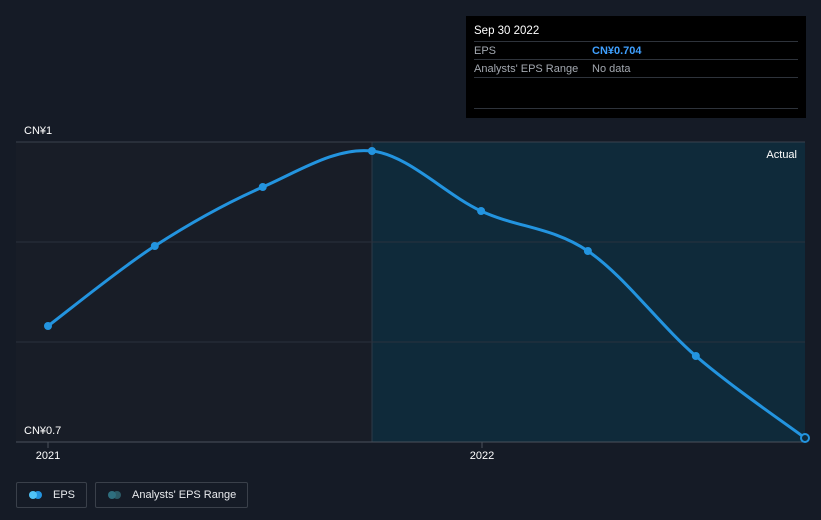  I want to click on legend-label-analysts-range: Analysts' EPS Range, so click(184, 495).